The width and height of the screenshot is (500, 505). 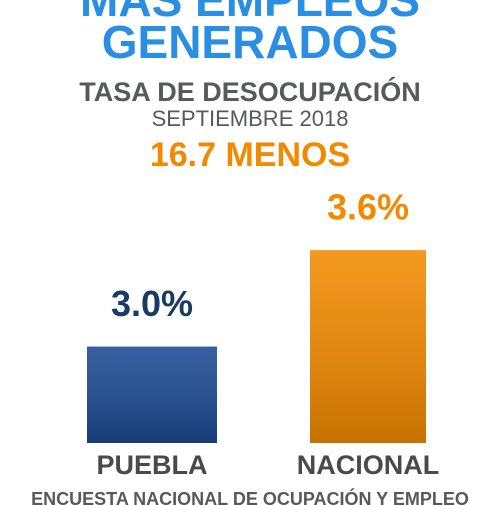 What do you see at coordinates (368, 207) in the screenshot?
I see `value-label: 3.6%` at bounding box center [368, 207].